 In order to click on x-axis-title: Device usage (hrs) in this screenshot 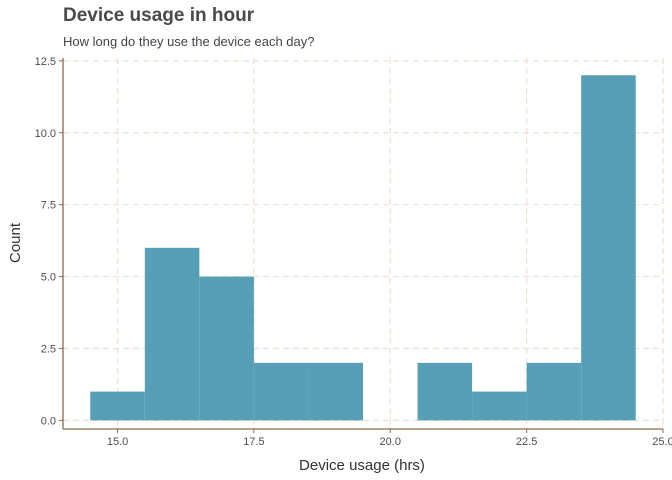, I will do `click(362, 465)`.